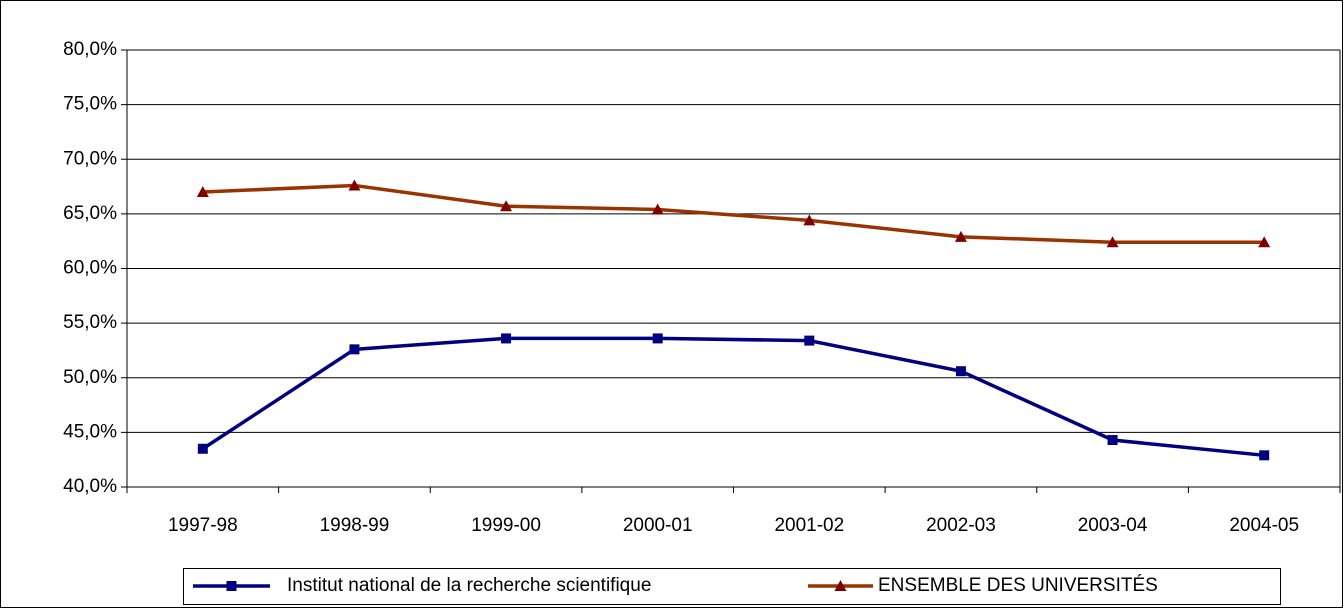  Describe the element at coordinates (90, 431) in the screenshot. I see `y-tick-label: 45,0%` at that location.